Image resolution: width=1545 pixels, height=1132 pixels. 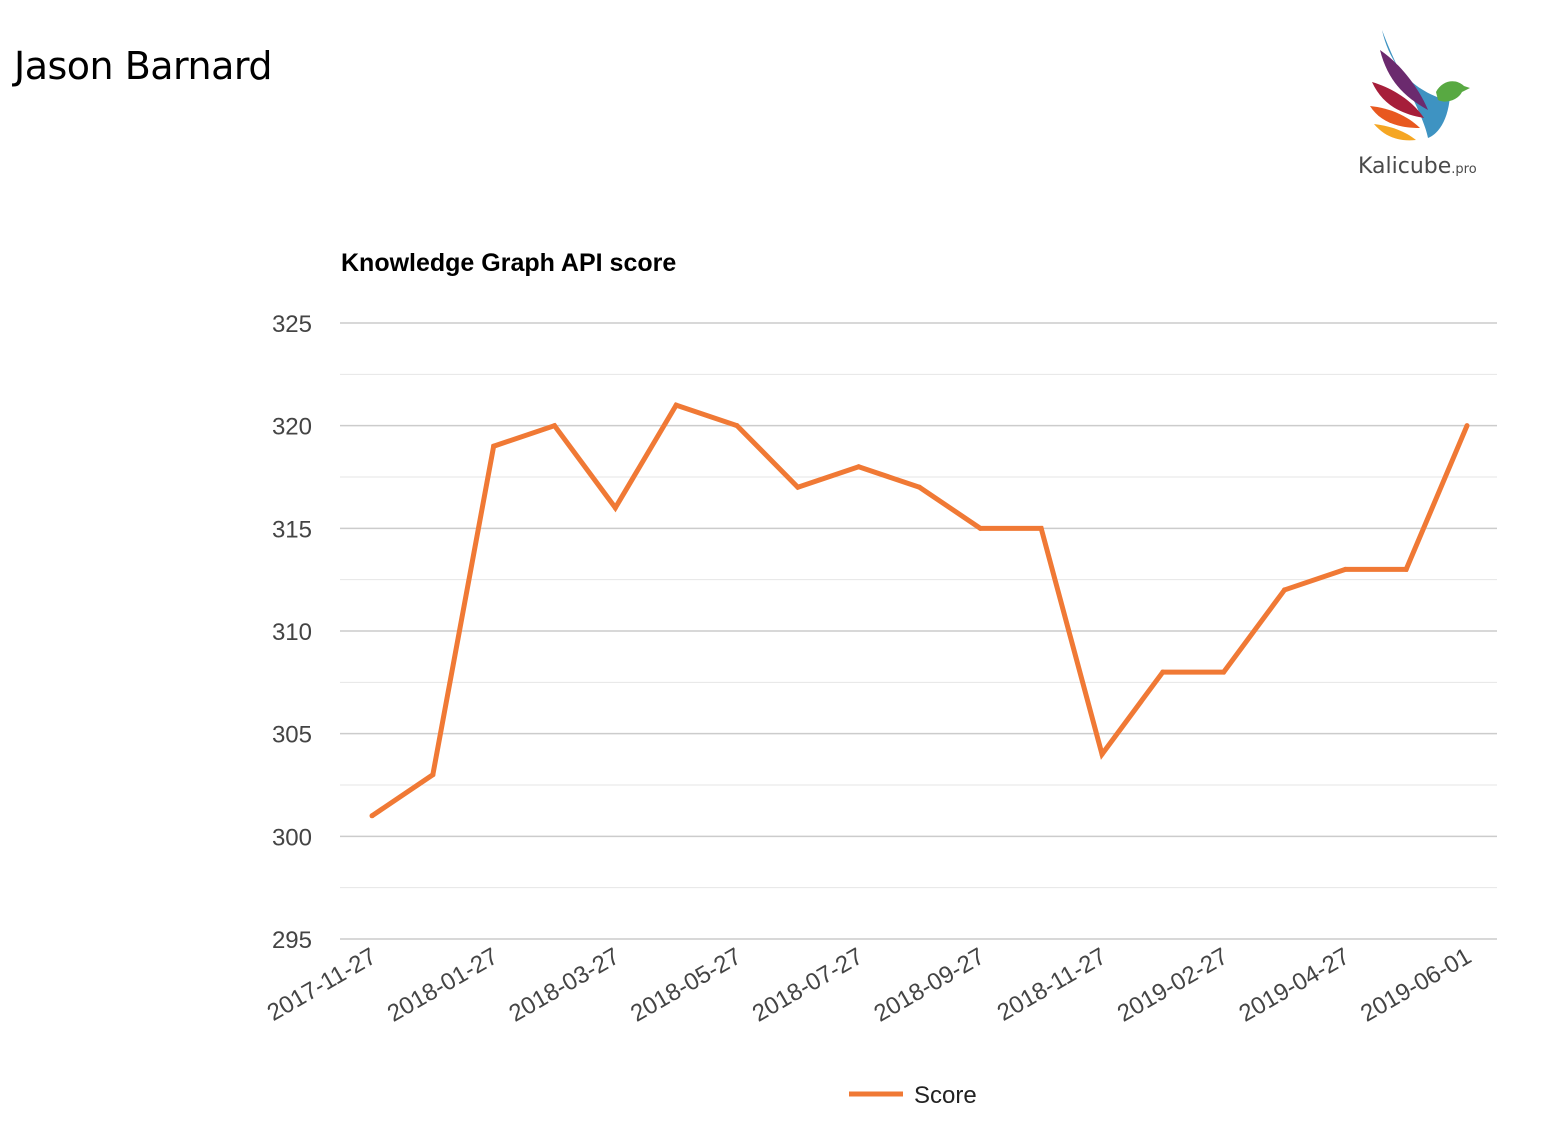 I want to click on x-tick-label: 2019-02-27, so click(x=1173, y=985).